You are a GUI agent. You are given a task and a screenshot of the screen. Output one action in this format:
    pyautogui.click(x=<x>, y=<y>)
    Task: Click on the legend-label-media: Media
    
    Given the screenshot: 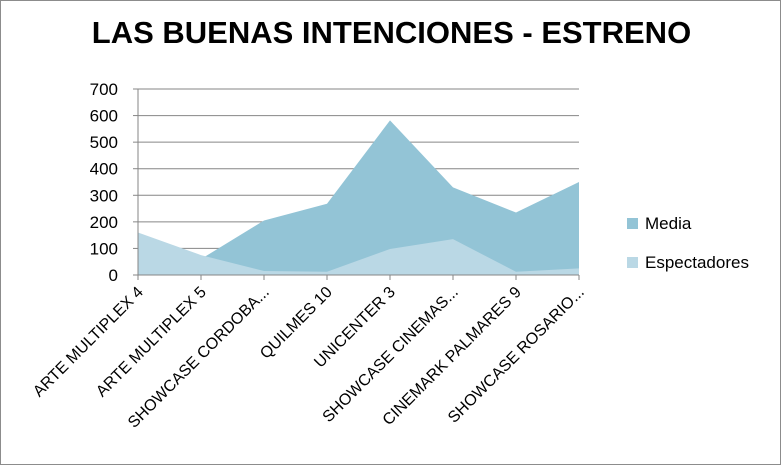 What is the action you would take?
    pyautogui.click(x=668, y=223)
    